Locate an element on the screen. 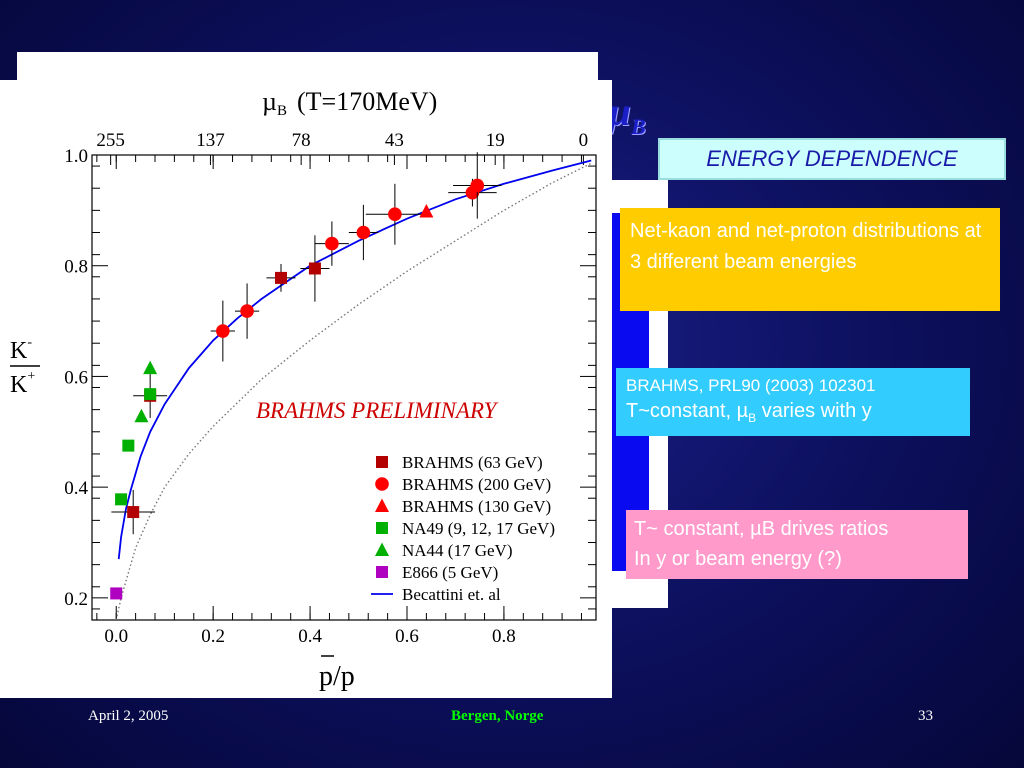  y-tick-label: 0.6 is located at coordinates (76, 377).